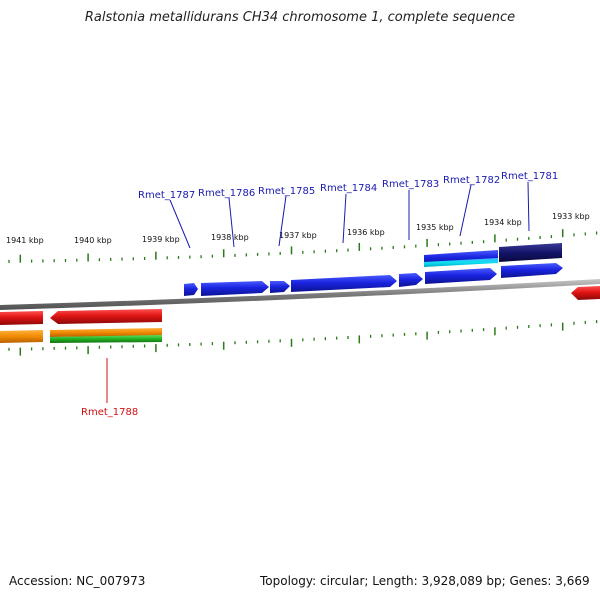 The image size is (600, 600). What do you see at coordinates (503, 222) in the screenshot?
I see `kbp-label: 1934 kbp` at bounding box center [503, 222].